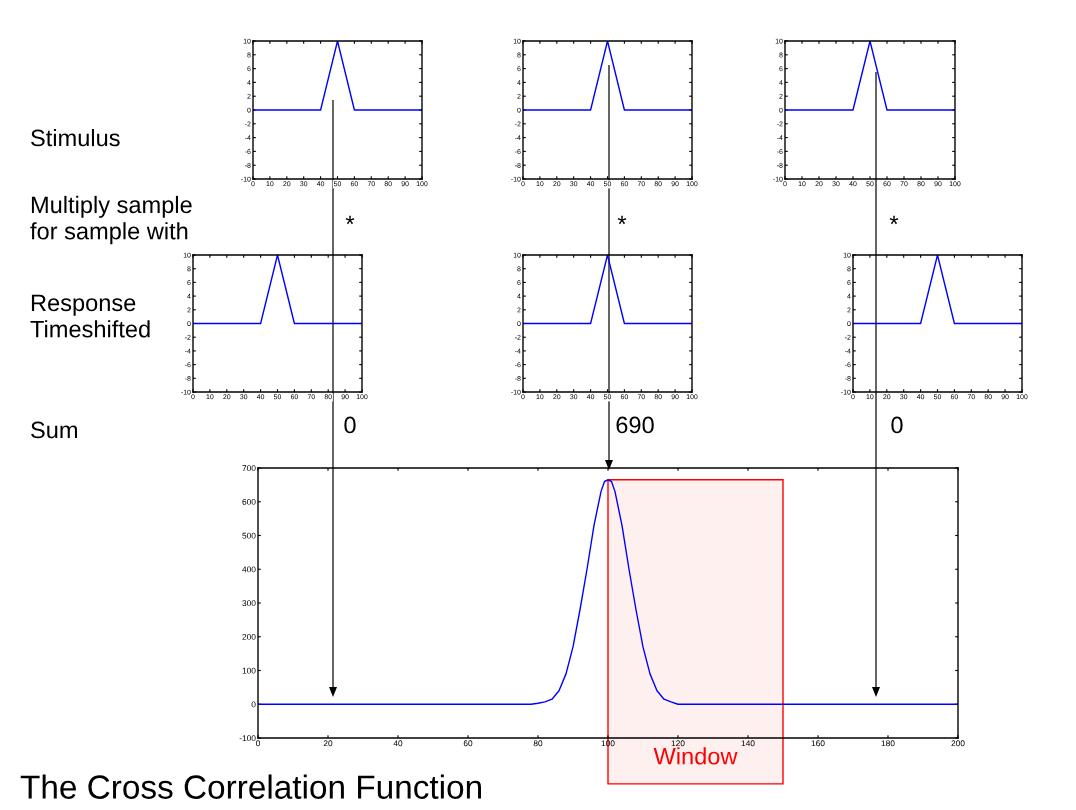 The image size is (1076, 810). I want to click on y-tick-label: 200, so click(249, 636).